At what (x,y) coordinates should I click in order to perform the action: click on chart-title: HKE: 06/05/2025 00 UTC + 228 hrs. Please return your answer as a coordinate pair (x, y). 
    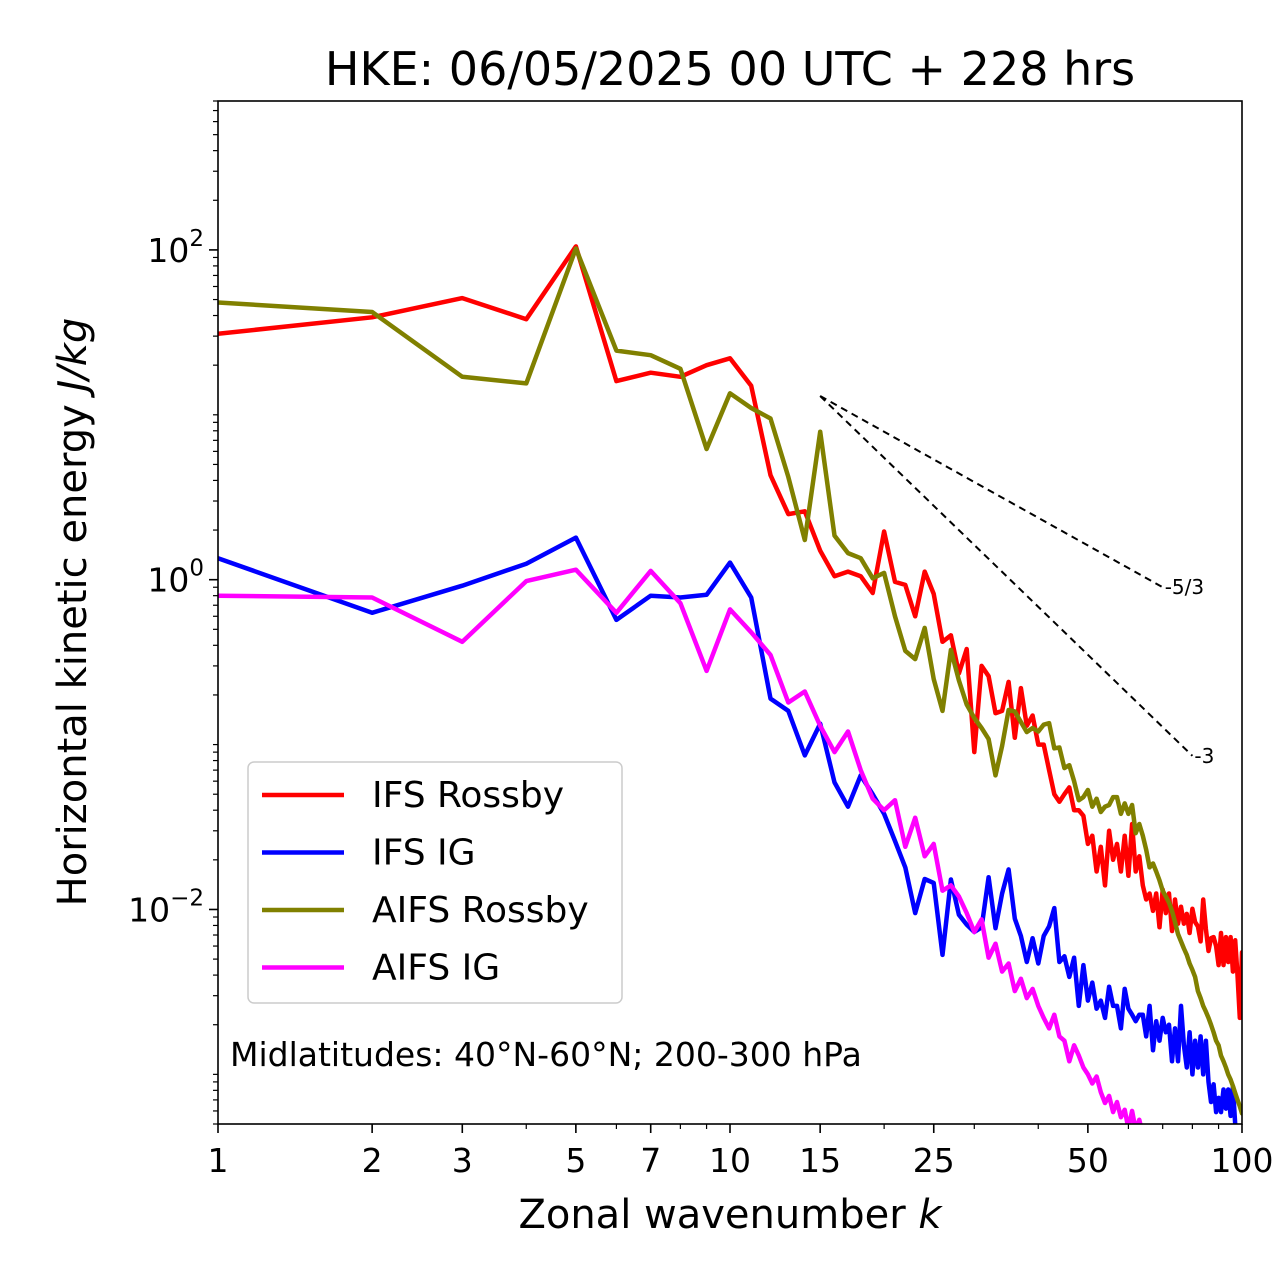
    Looking at the image, I should click on (730, 69).